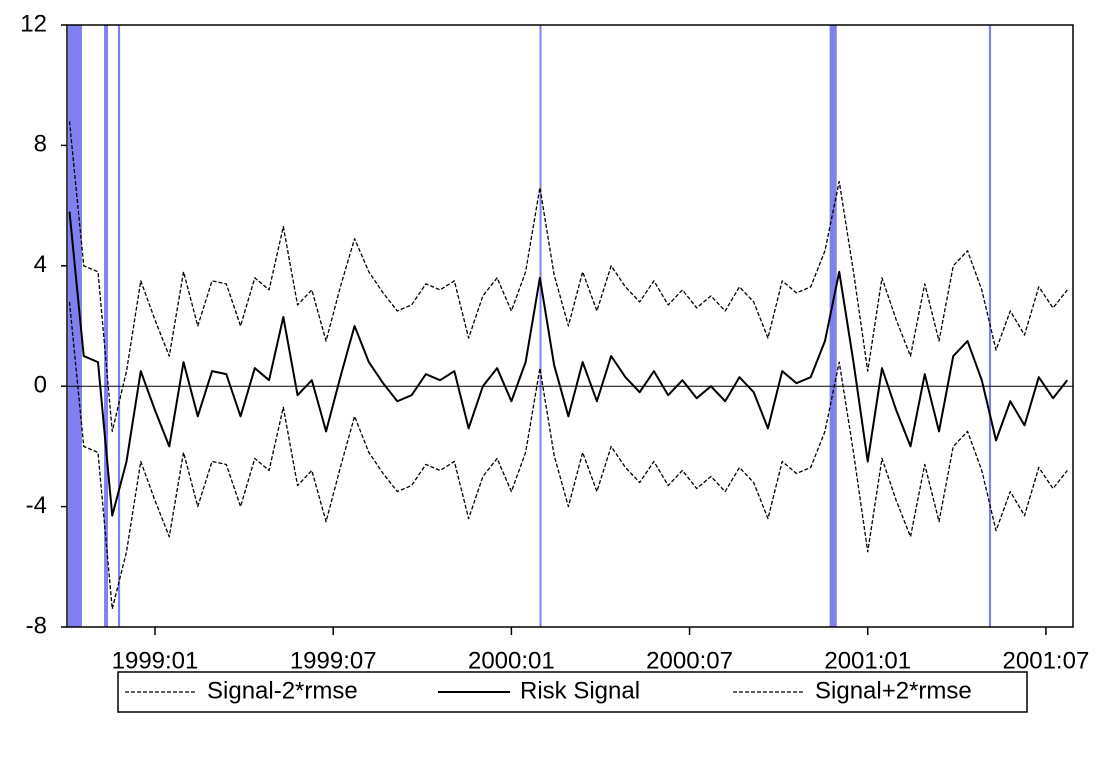  Describe the element at coordinates (36, 505) in the screenshot. I see `y-tick-label: -4` at that location.